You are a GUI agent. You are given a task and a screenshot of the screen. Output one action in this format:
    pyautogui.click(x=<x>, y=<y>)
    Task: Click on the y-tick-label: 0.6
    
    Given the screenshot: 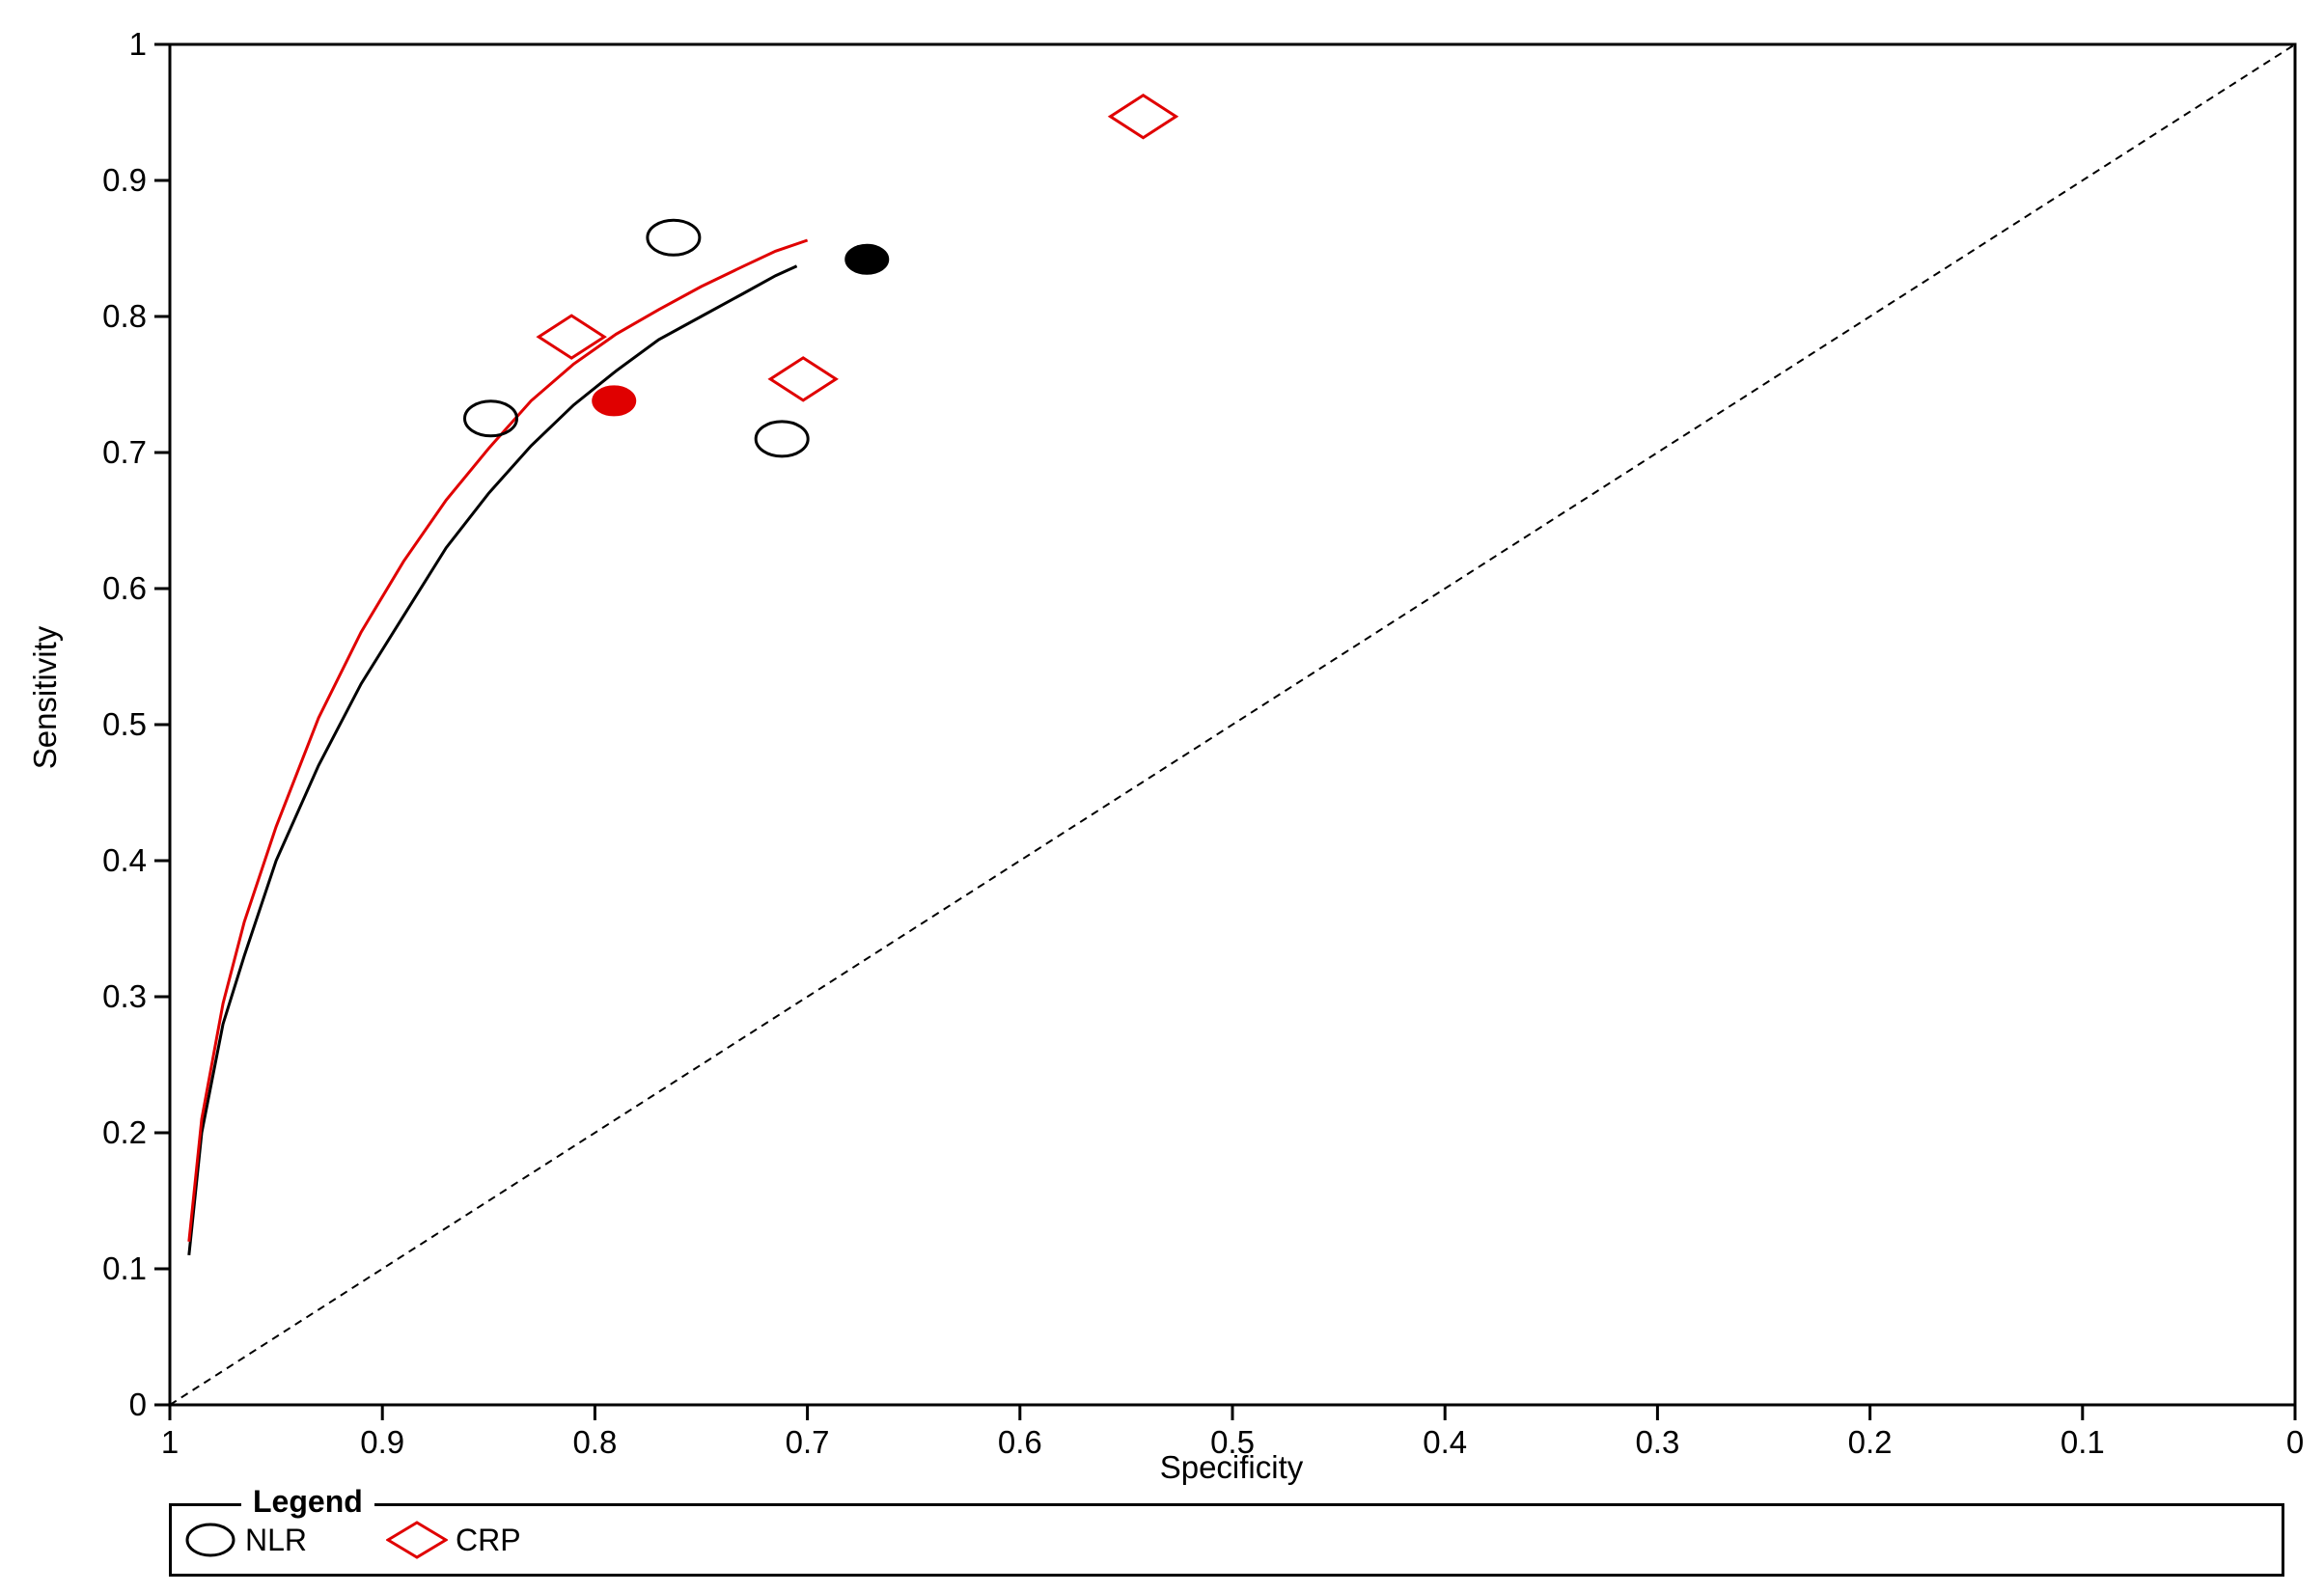 What is the action you would take?
    pyautogui.click(x=124, y=588)
    